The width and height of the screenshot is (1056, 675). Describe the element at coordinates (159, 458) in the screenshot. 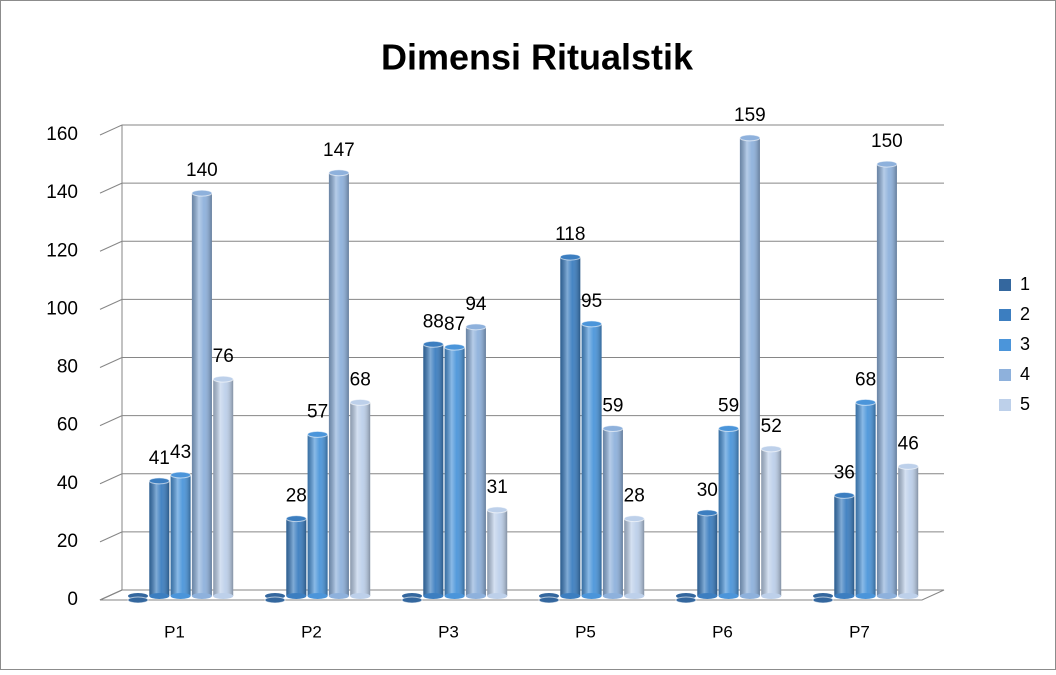

I see `data-label: 41` at that location.